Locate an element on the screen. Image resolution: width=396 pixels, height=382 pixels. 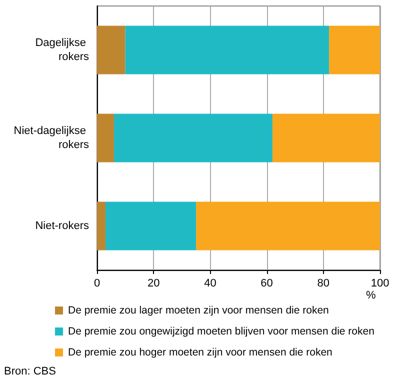
legend-label: De premie zou lager moeten zijn voor mensen die roken is located at coordinates (199, 310).